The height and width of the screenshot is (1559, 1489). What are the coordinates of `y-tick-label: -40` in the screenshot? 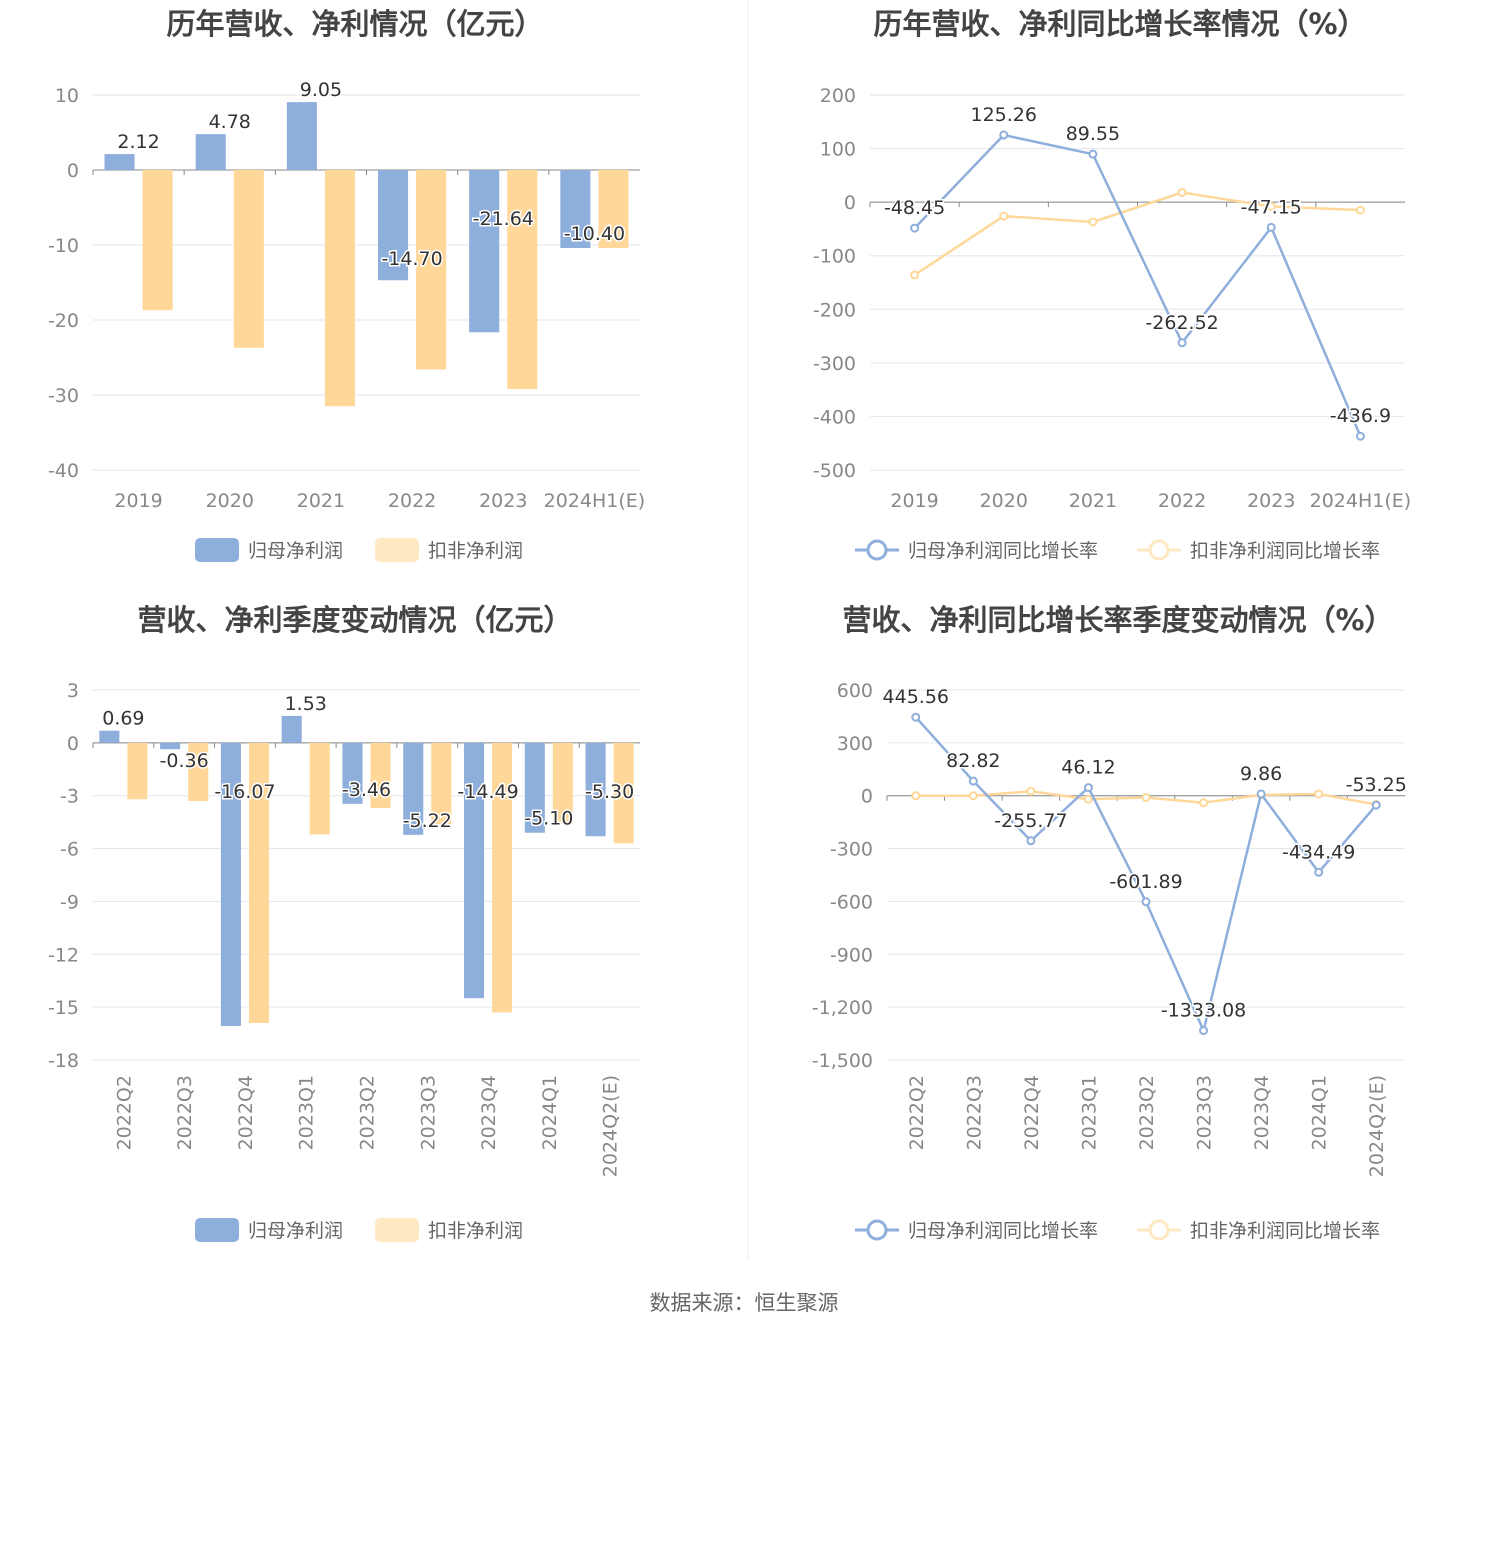 It's located at (63, 471).